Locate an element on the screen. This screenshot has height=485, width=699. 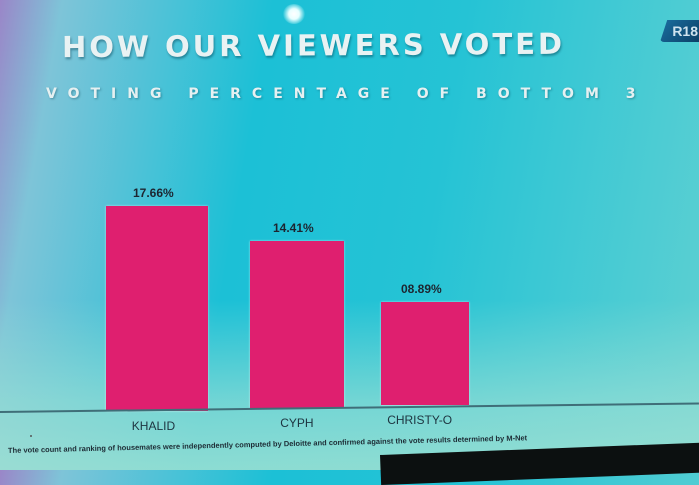
bar-christy-o is located at coordinates (425, 353).